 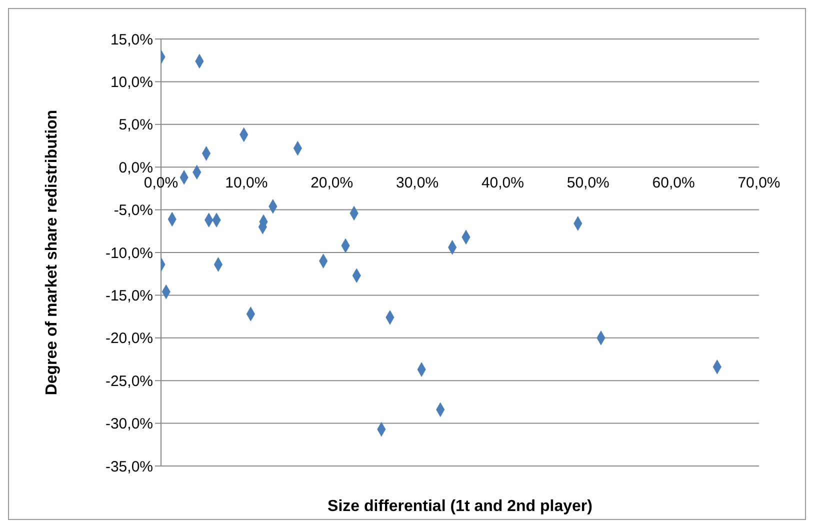 What do you see at coordinates (129, 424) in the screenshot?
I see `y-tick-label: -30,0%` at bounding box center [129, 424].